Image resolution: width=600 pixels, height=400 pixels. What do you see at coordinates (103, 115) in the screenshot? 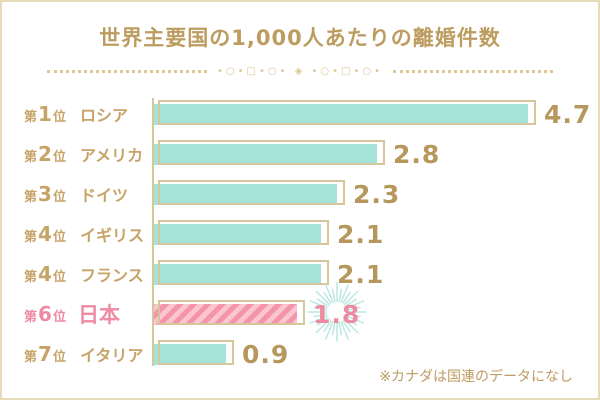
I see `country-label: ロシア` at bounding box center [103, 115].